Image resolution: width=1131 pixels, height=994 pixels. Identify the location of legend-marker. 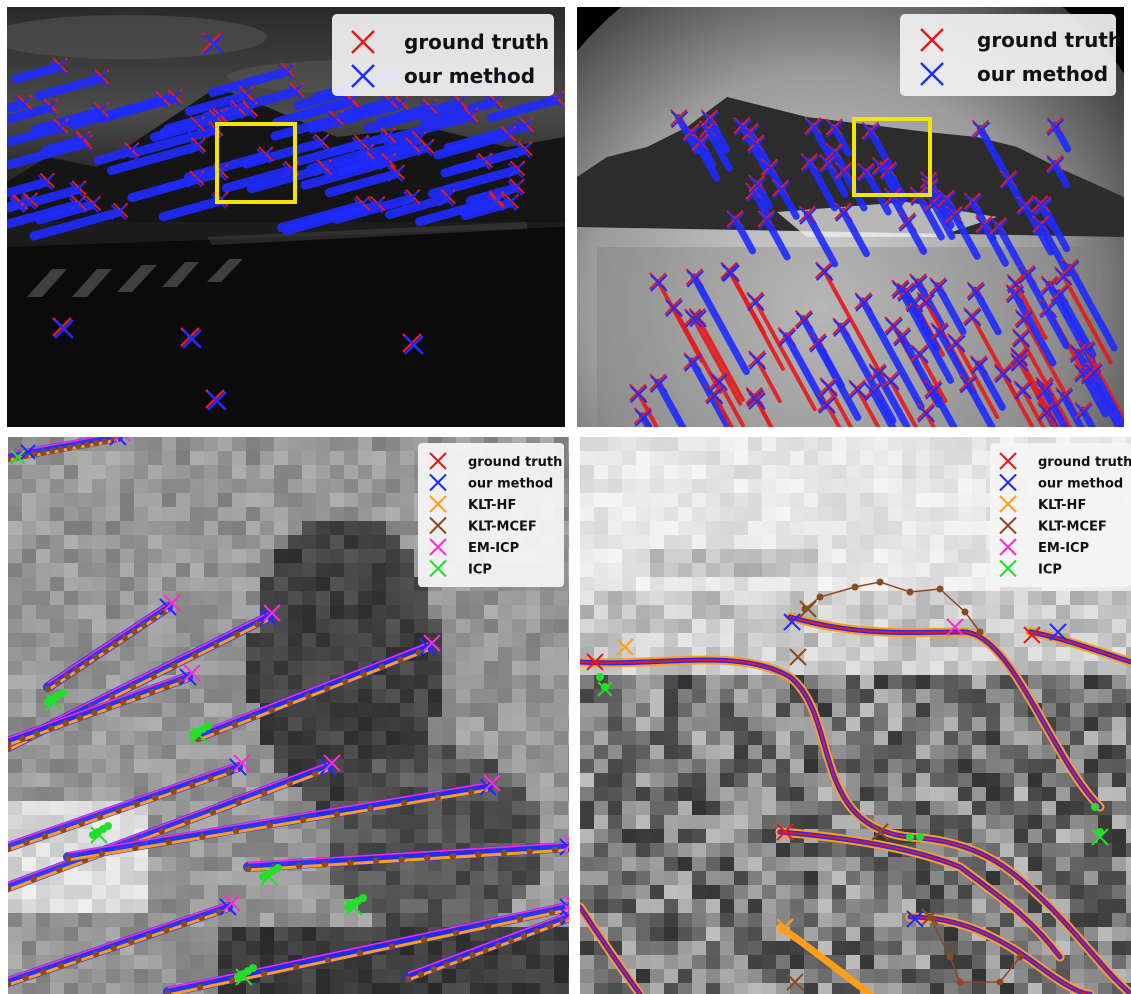
(438, 482).